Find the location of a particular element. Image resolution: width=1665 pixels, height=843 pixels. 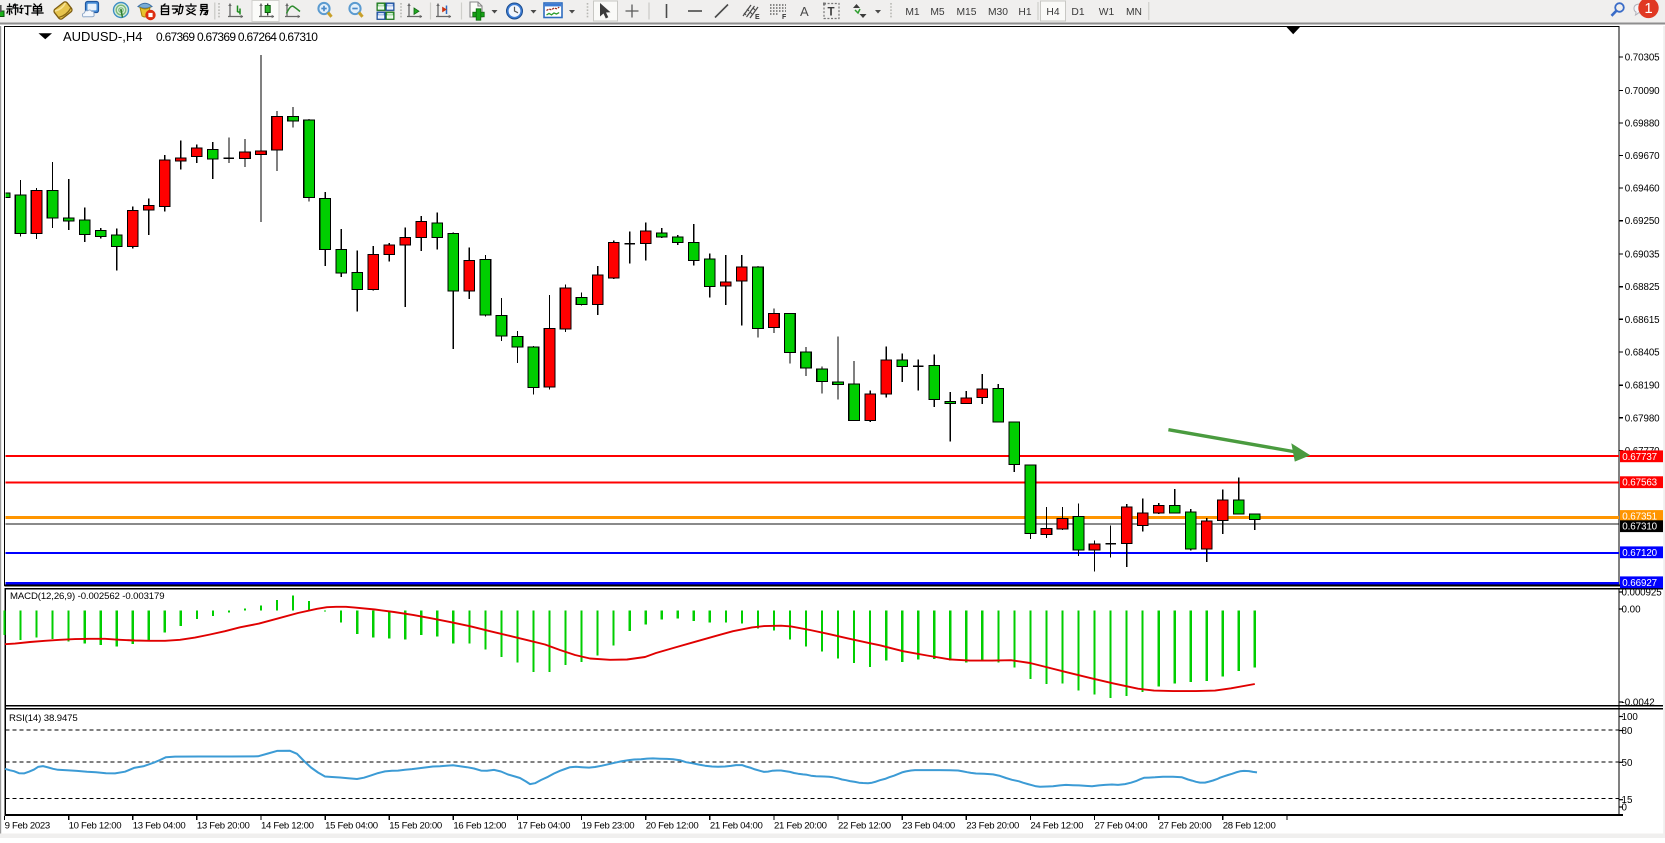

svg-text:0.67369 0.67369 0.67264 0.6731: 0.67369 0.67369 0.67264 0.67310 is located at coordinates (237, 37).